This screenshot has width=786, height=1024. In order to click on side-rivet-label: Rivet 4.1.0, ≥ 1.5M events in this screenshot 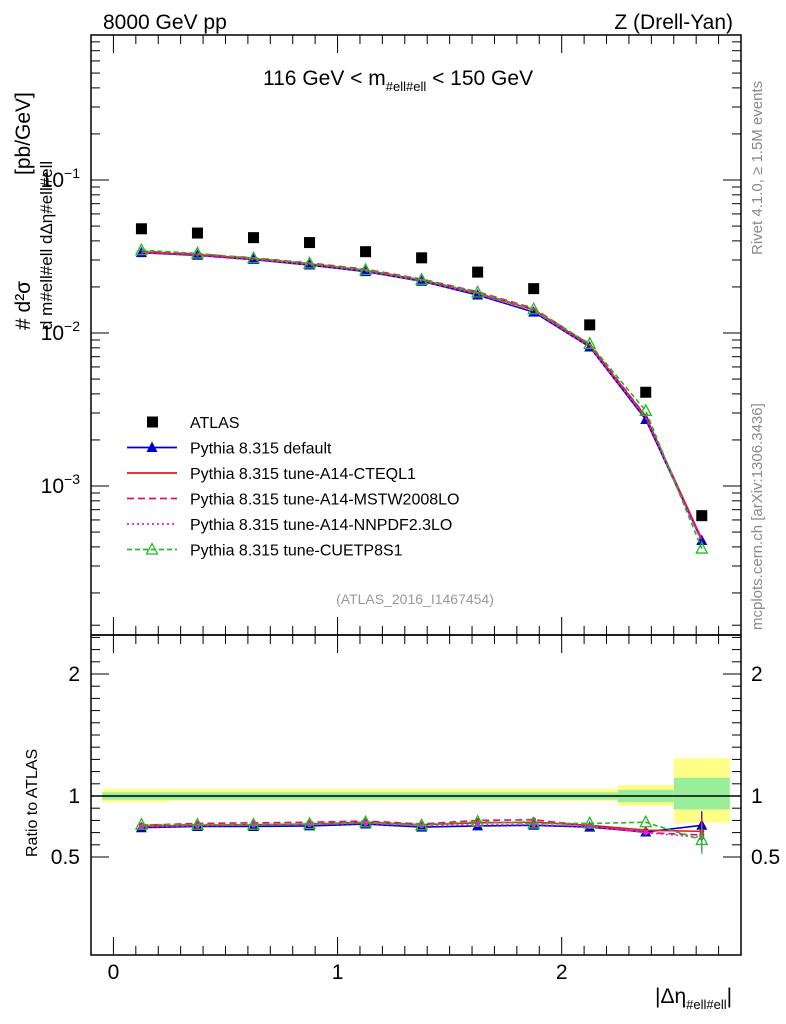, I will do `click(757, 168)`.